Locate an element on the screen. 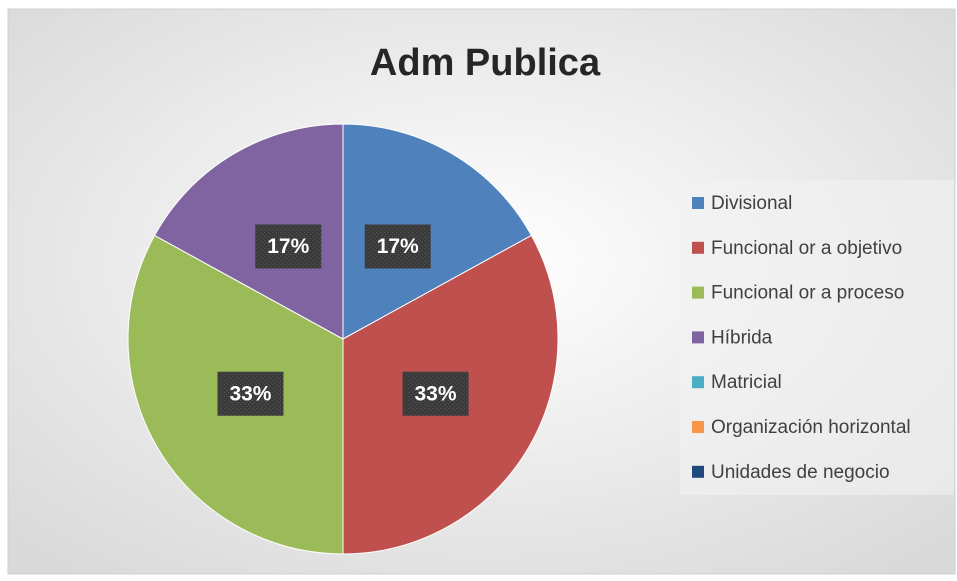 The image size is (957, 581). legend-label: Funcional or a objetivo is located at coordinates (806, 248).